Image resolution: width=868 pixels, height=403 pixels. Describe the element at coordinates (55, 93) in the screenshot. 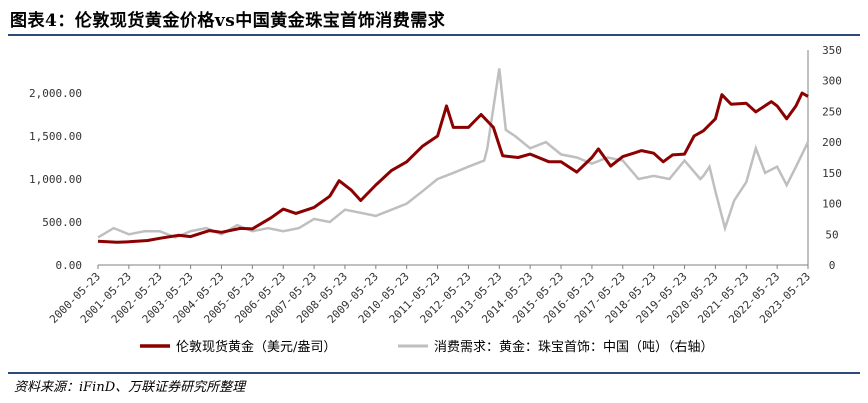

I see `left-axis-tick-label: 2,000.00` at that location.